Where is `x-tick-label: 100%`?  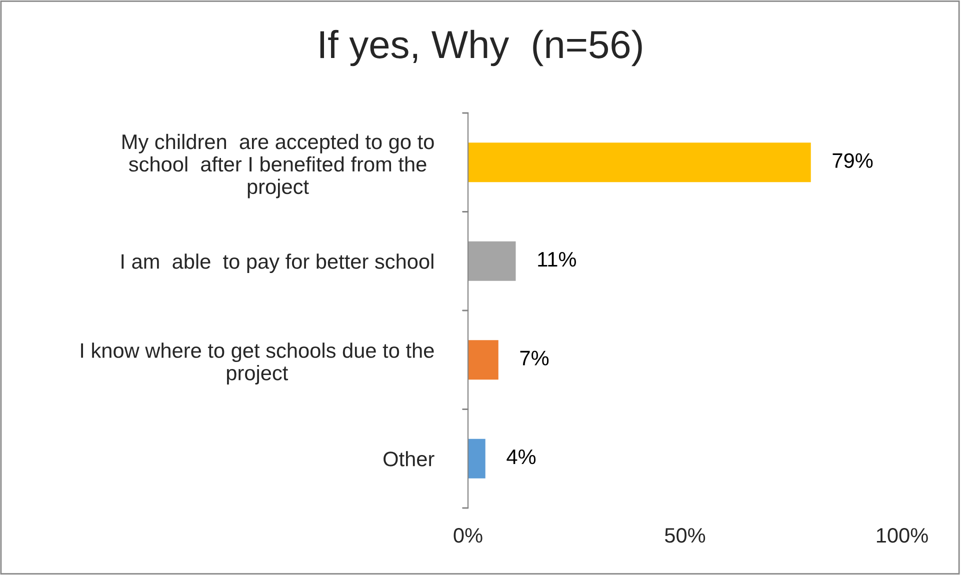 x-tick-label: 100% is located at coordinates (902, 535).